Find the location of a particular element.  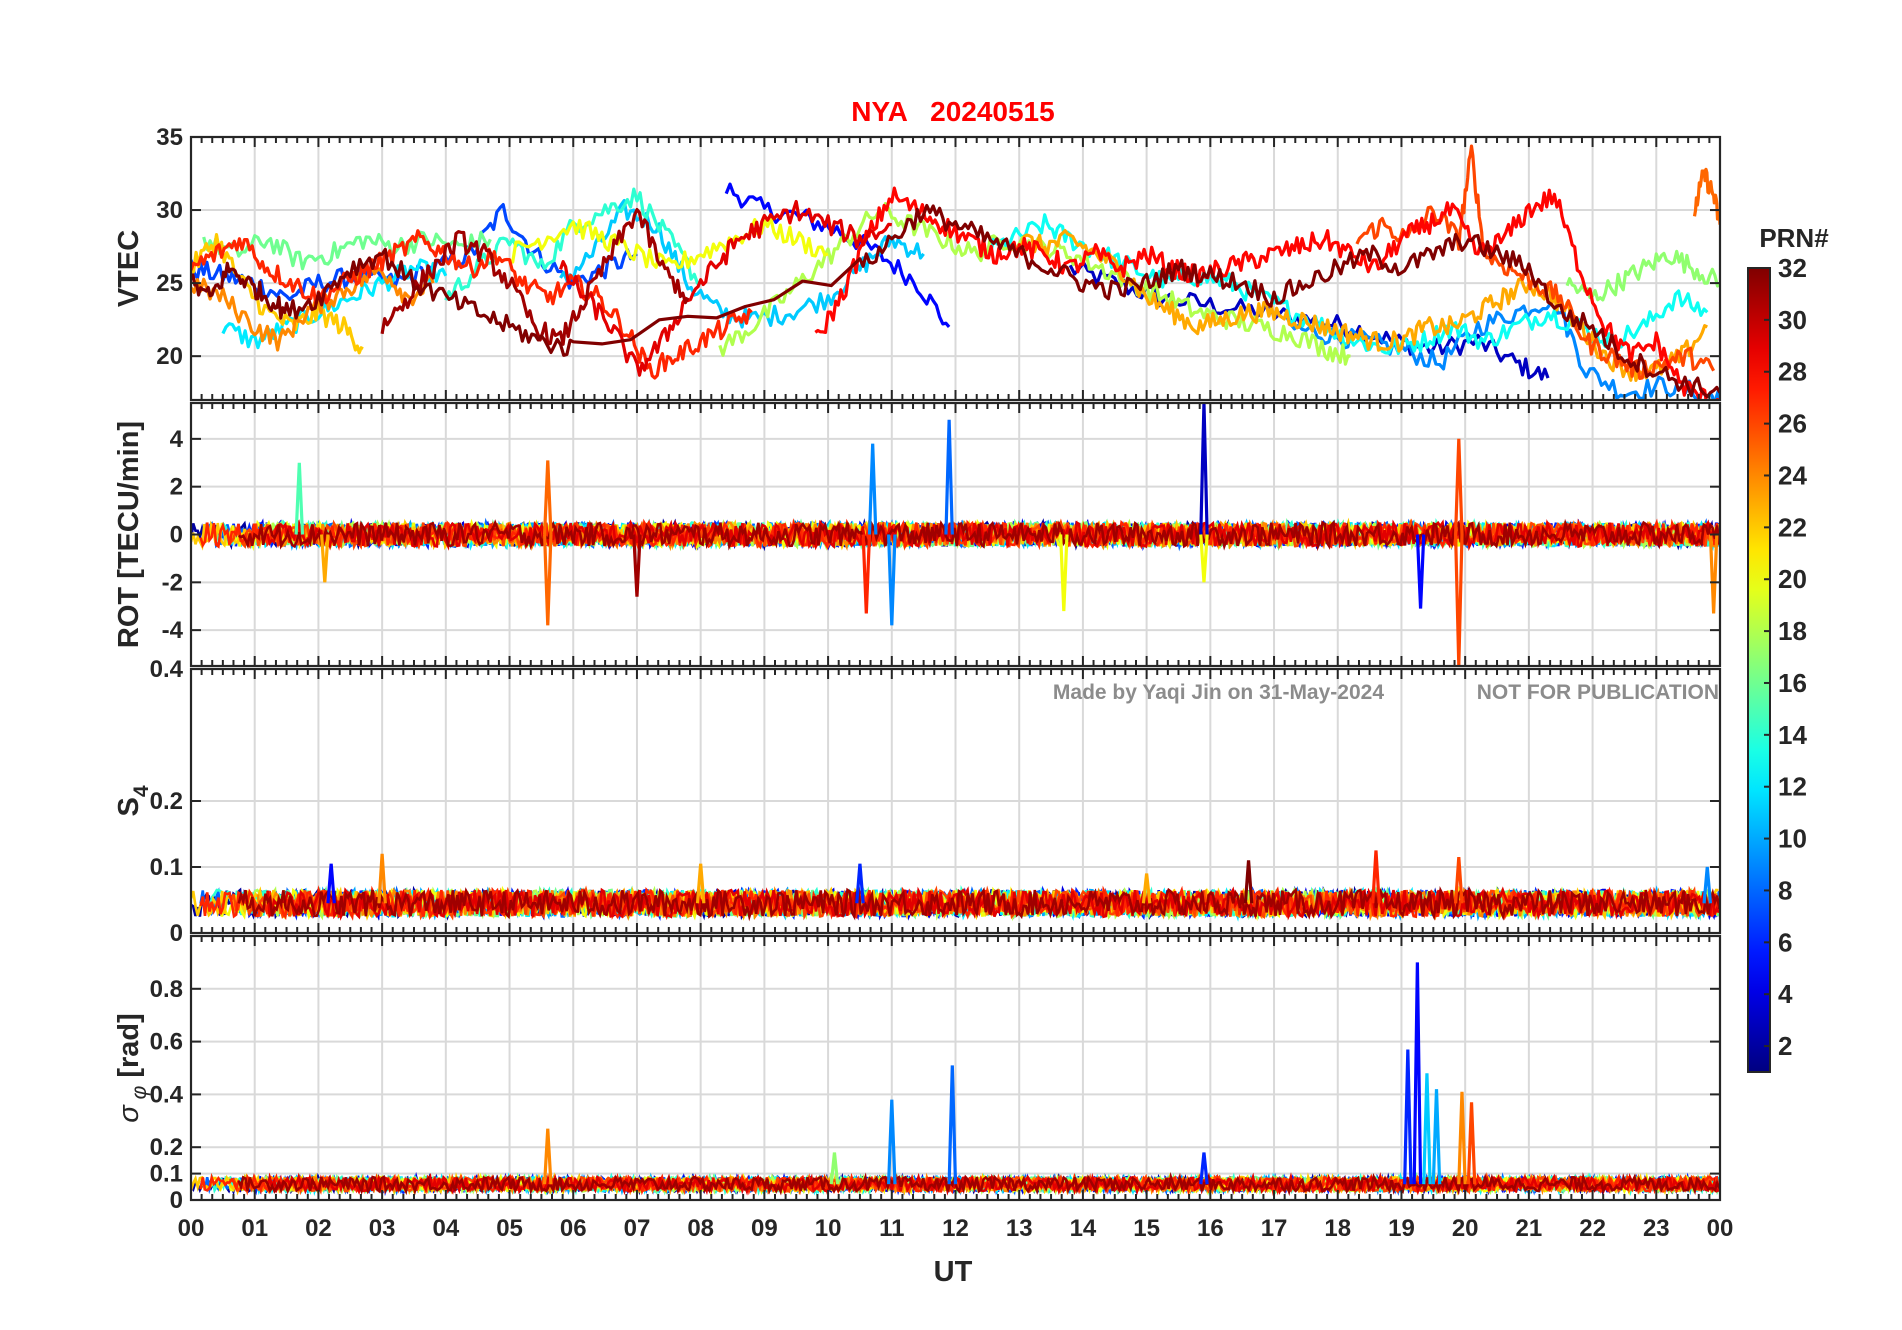

colorbar-tick-label: 8 is located at coordinates (1785, 890).